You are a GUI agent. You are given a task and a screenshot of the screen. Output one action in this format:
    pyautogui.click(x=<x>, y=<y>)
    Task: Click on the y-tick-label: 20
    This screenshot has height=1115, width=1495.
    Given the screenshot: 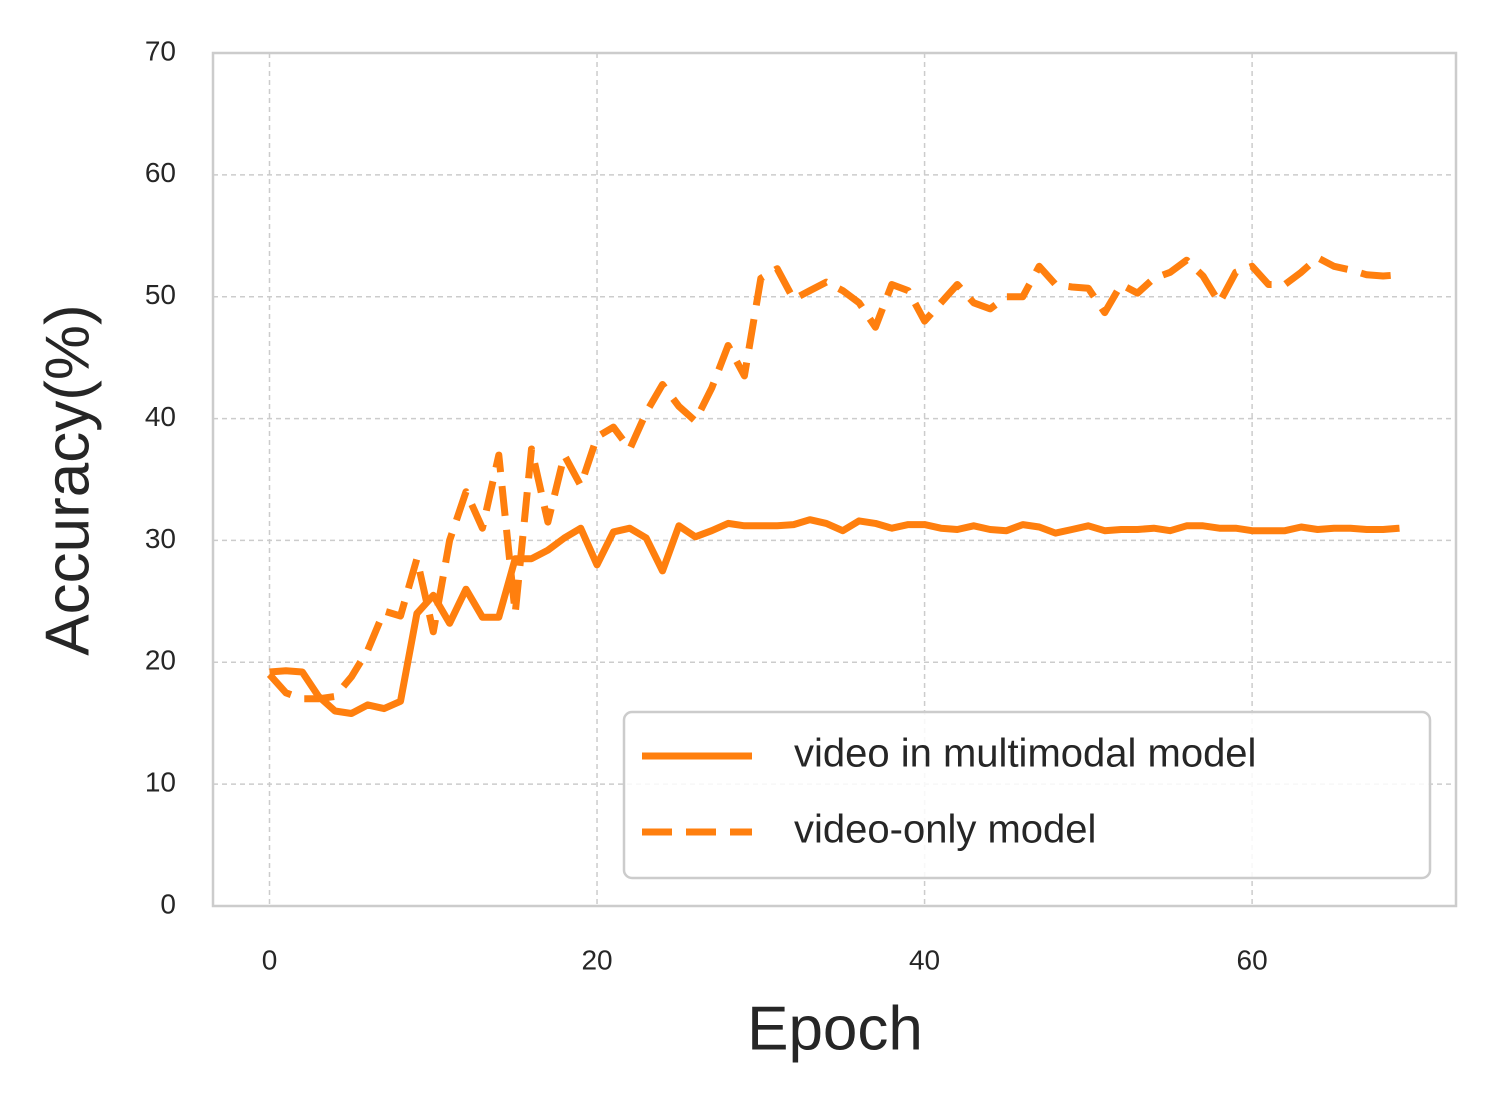 What is the action you would take?
    pyautogui.click(x=160, y=660)
    